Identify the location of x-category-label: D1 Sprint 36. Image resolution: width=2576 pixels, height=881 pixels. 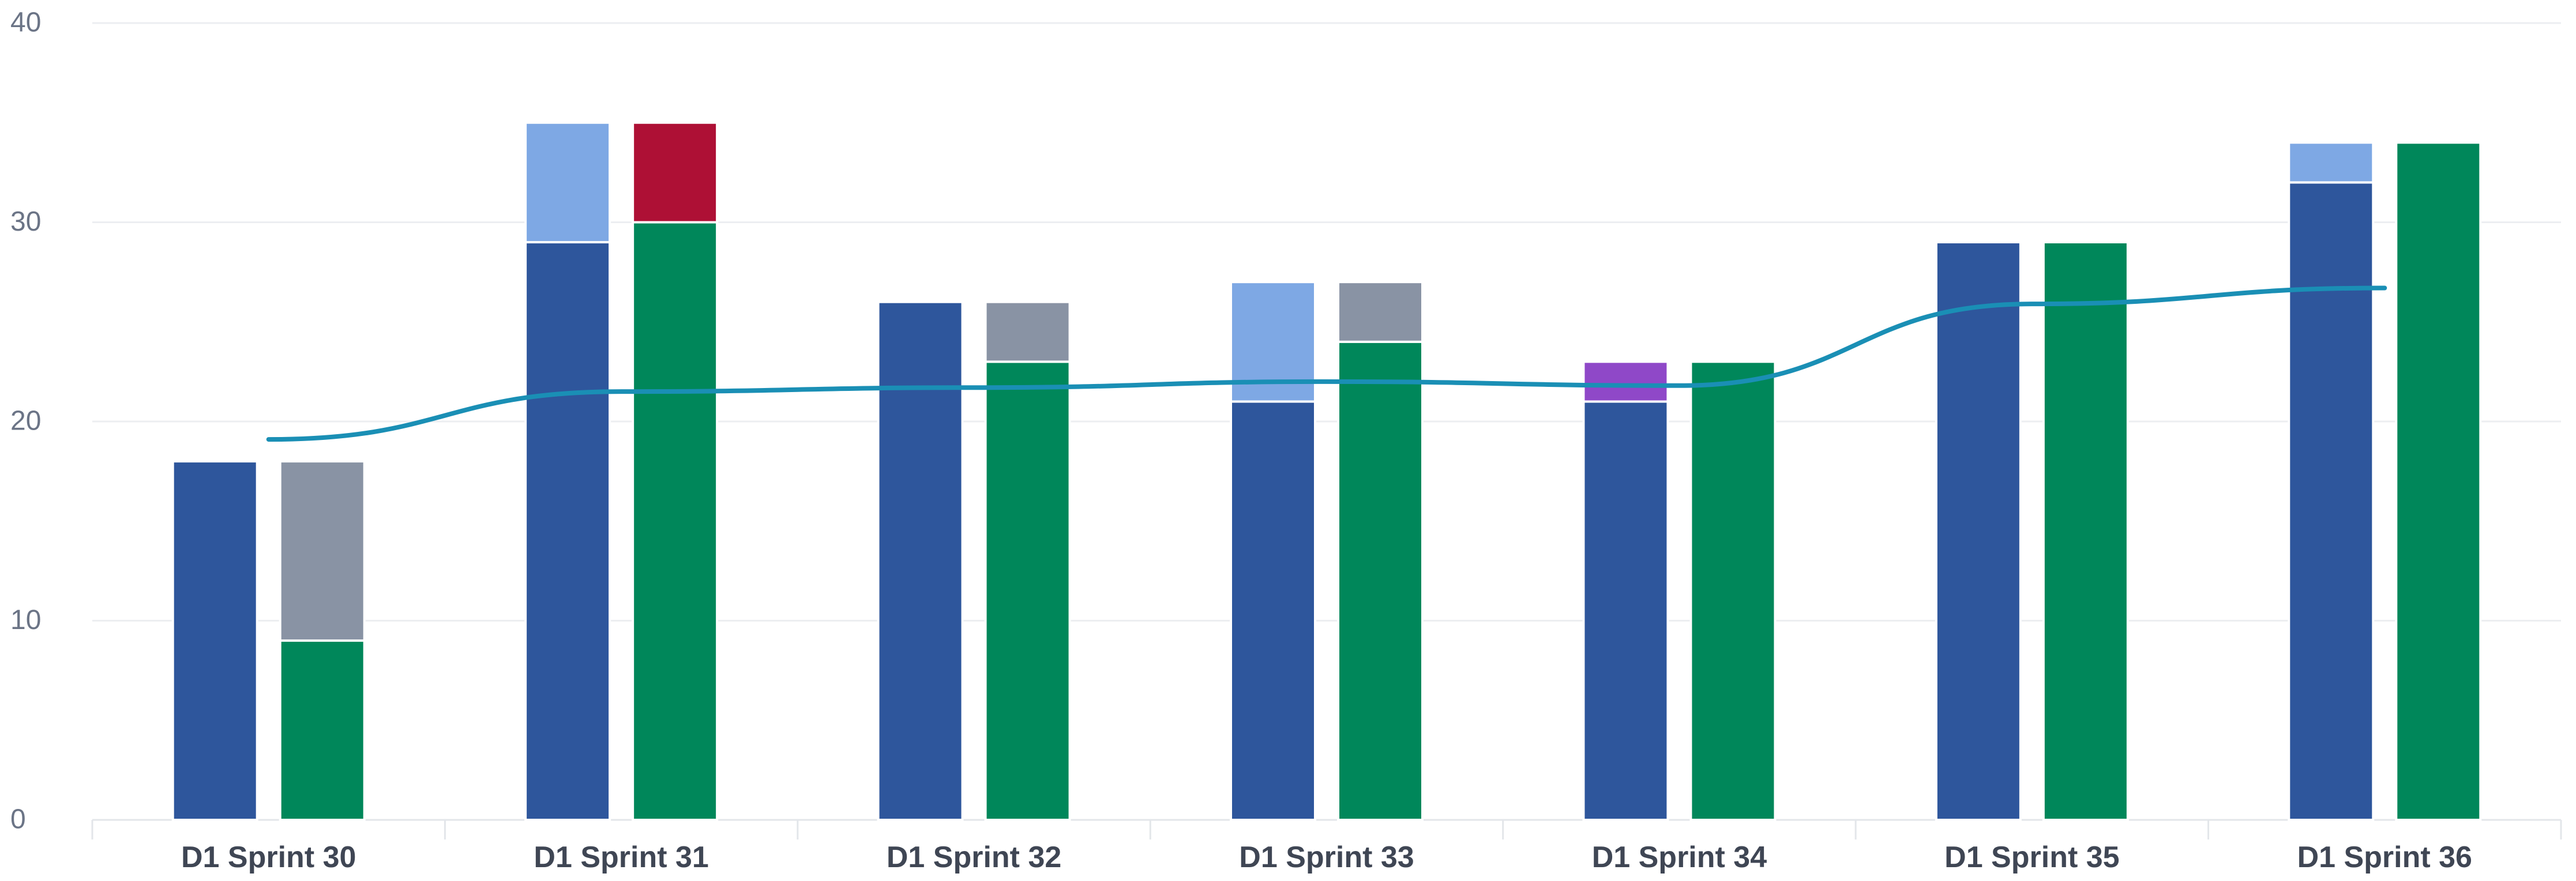
(2385, 857).